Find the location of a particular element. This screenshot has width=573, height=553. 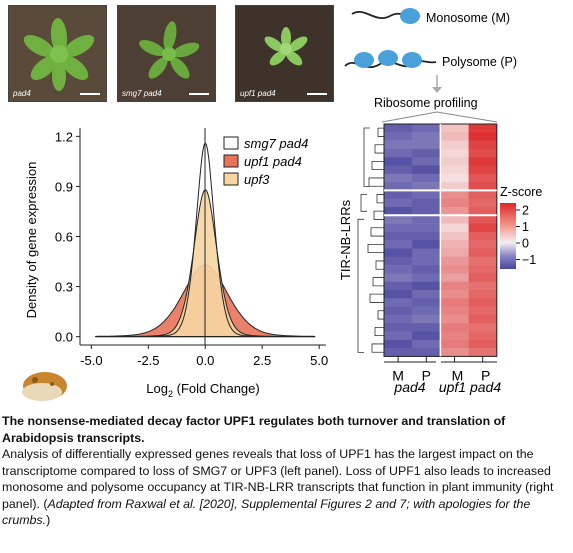

dendrogram is located at coordinates (370, 240).